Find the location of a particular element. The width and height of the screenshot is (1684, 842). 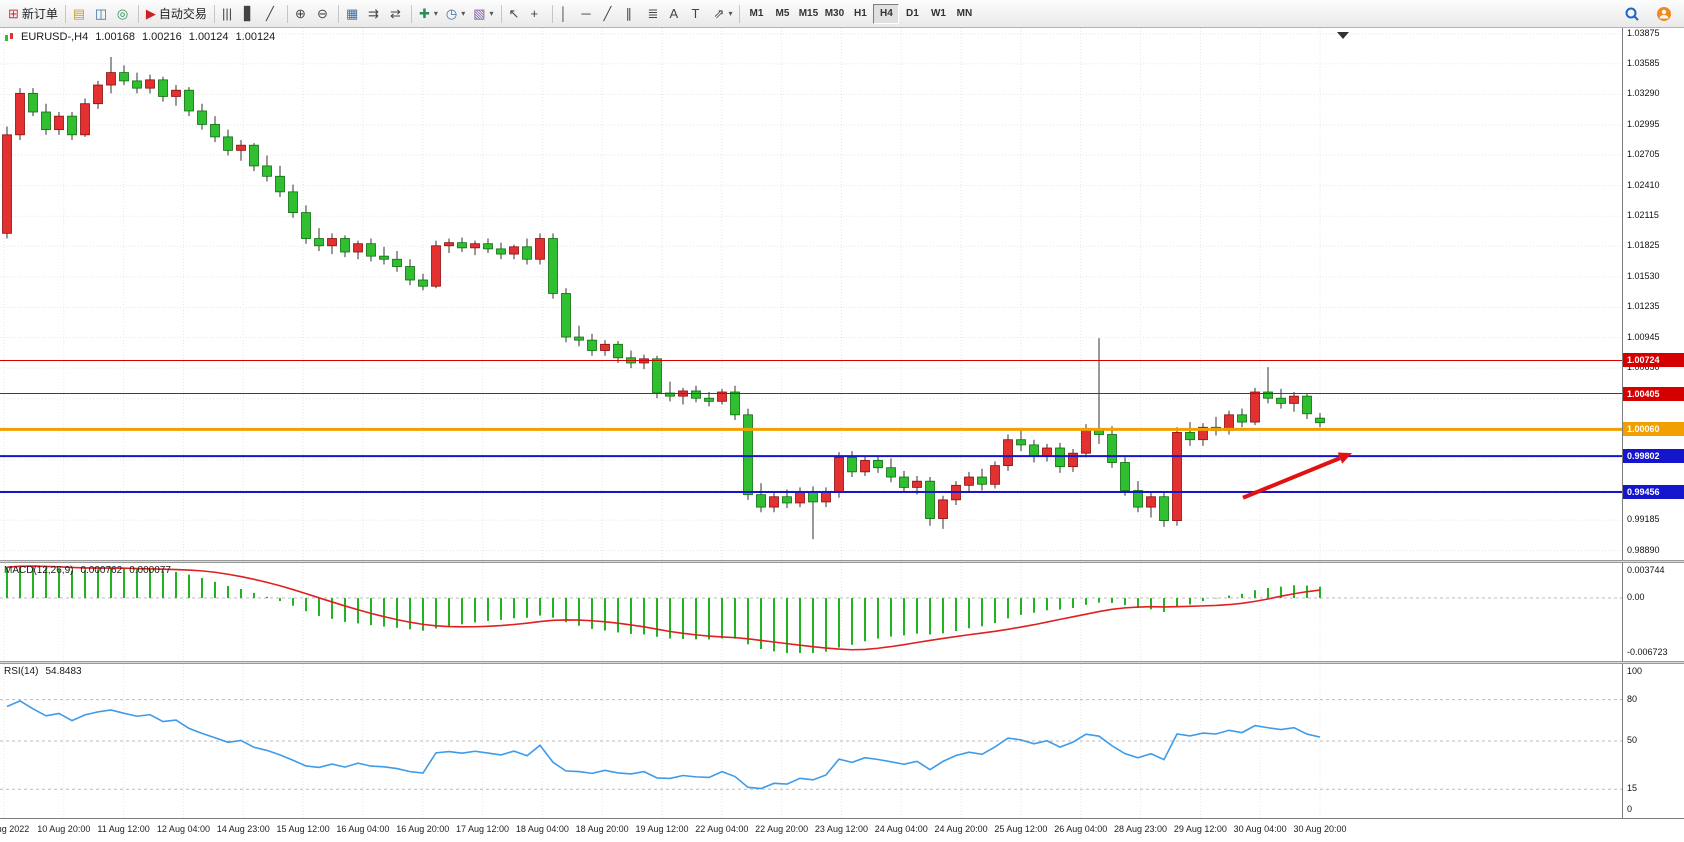

timeframe-m30-button: M30 is located at coordinates (834, 14).